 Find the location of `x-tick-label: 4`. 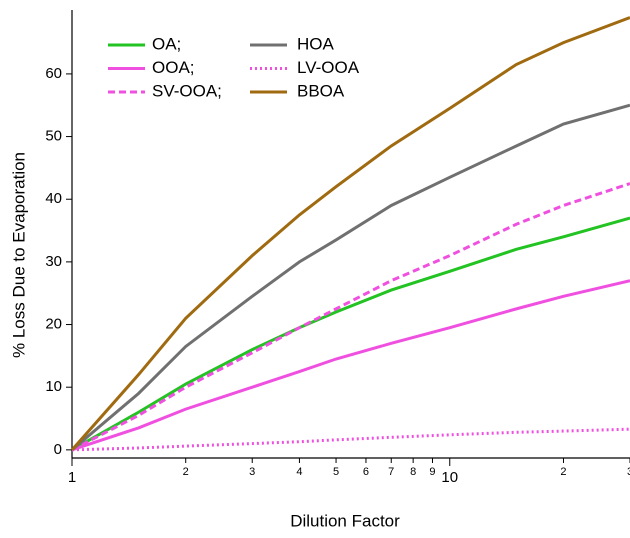

x-tick-label: 4 is located at coordinates (299, 472).